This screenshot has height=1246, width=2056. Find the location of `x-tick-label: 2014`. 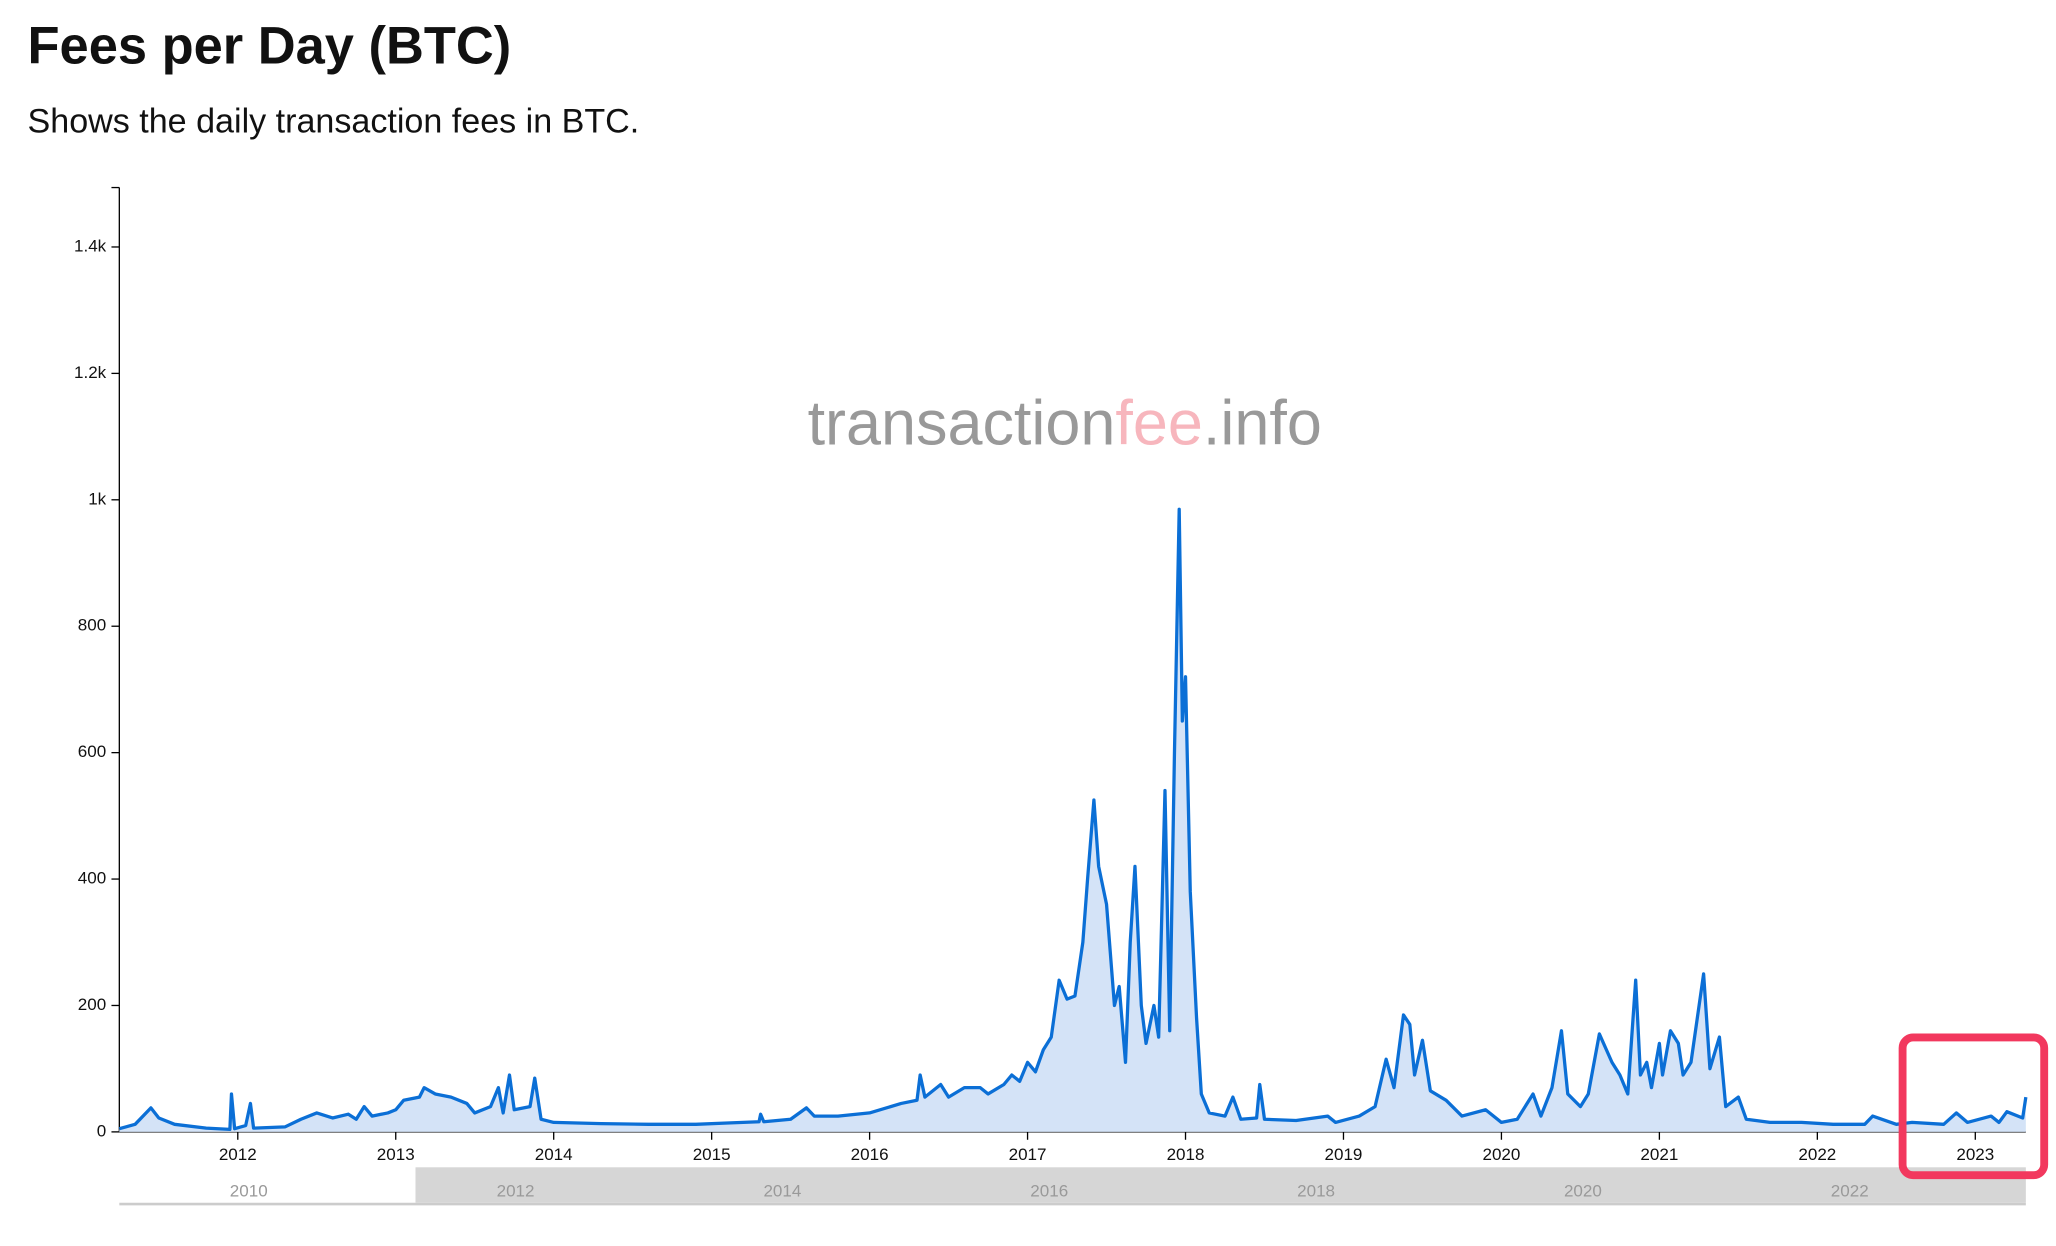

x-tick-label: 2014 is located at coordinates (554, 1154).